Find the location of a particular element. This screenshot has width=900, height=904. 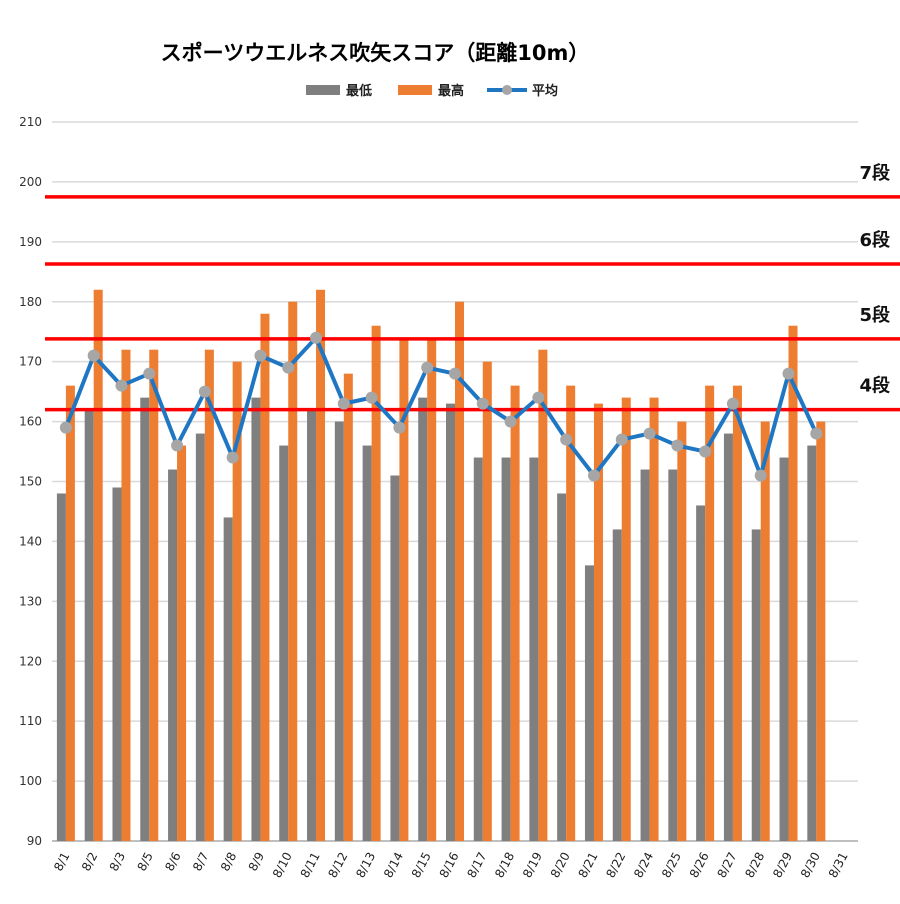

y-tick-label: 150 is located at coordinates (30, 482).